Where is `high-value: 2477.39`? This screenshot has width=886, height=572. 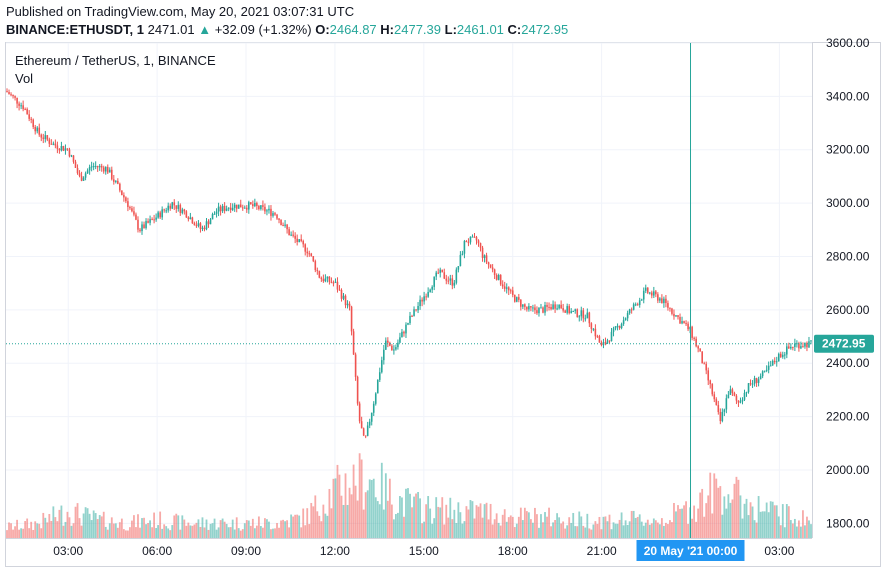
high-value: 2477.39 is located at coordinates (417, 29).